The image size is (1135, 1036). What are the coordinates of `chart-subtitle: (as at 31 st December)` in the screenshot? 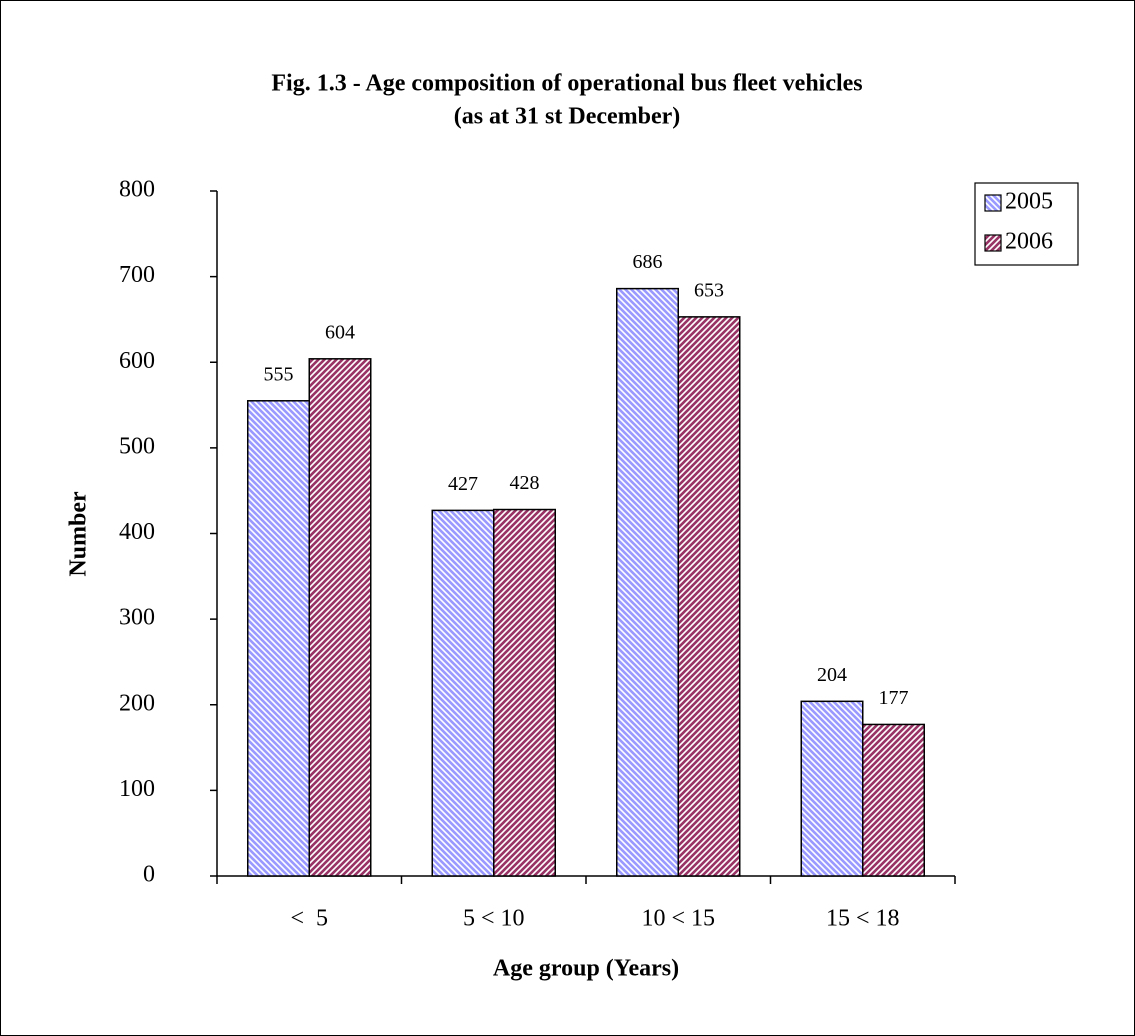 It's located at (567, 117).